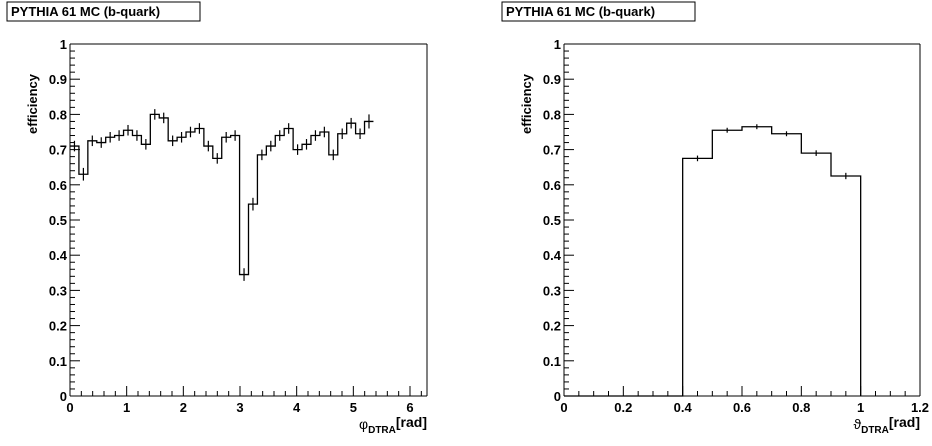 The height and width of the screenshot is (446, 932). What do you see at coordinates (353, 407) in the screenshot?
I see `x-tick-label: 5` at bounding box center [353, 407].